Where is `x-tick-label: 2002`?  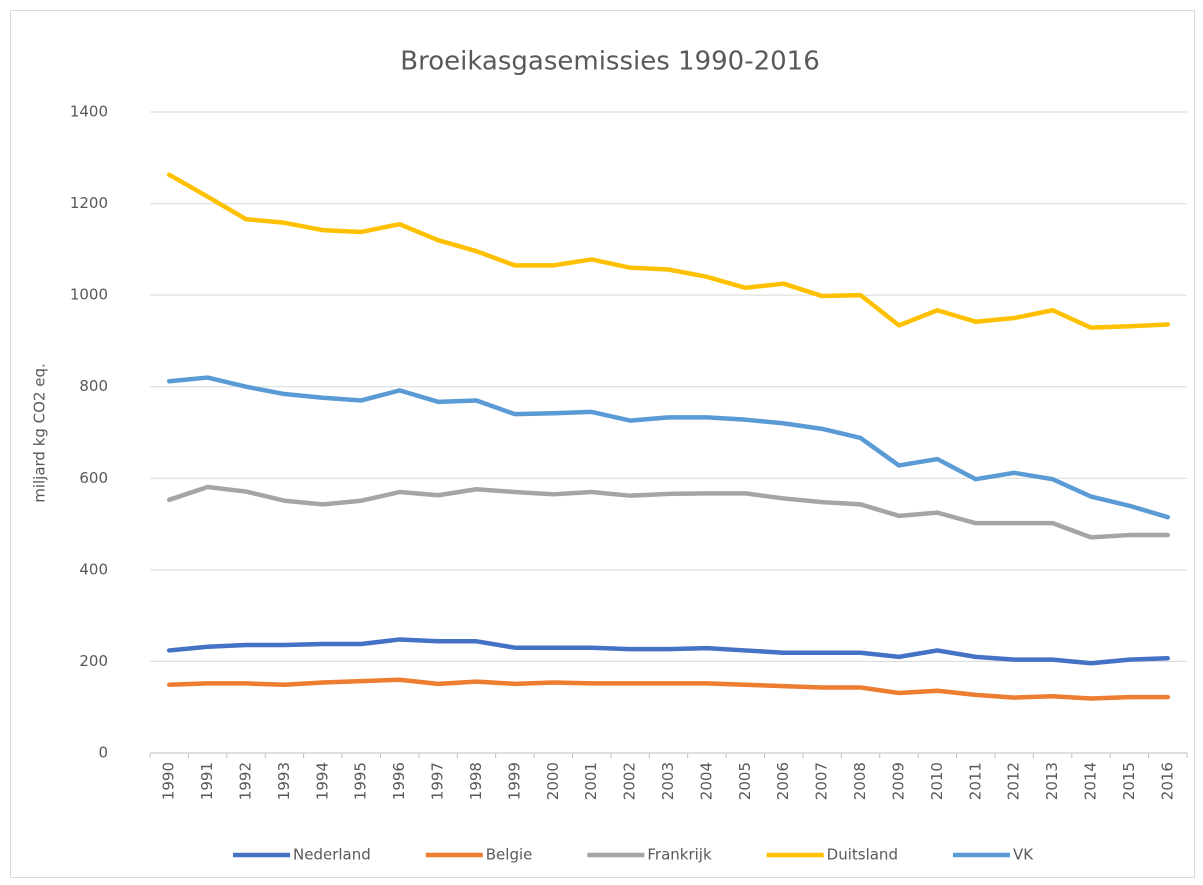
x-tick-label: 2002 is located at coordinates (630, 781).